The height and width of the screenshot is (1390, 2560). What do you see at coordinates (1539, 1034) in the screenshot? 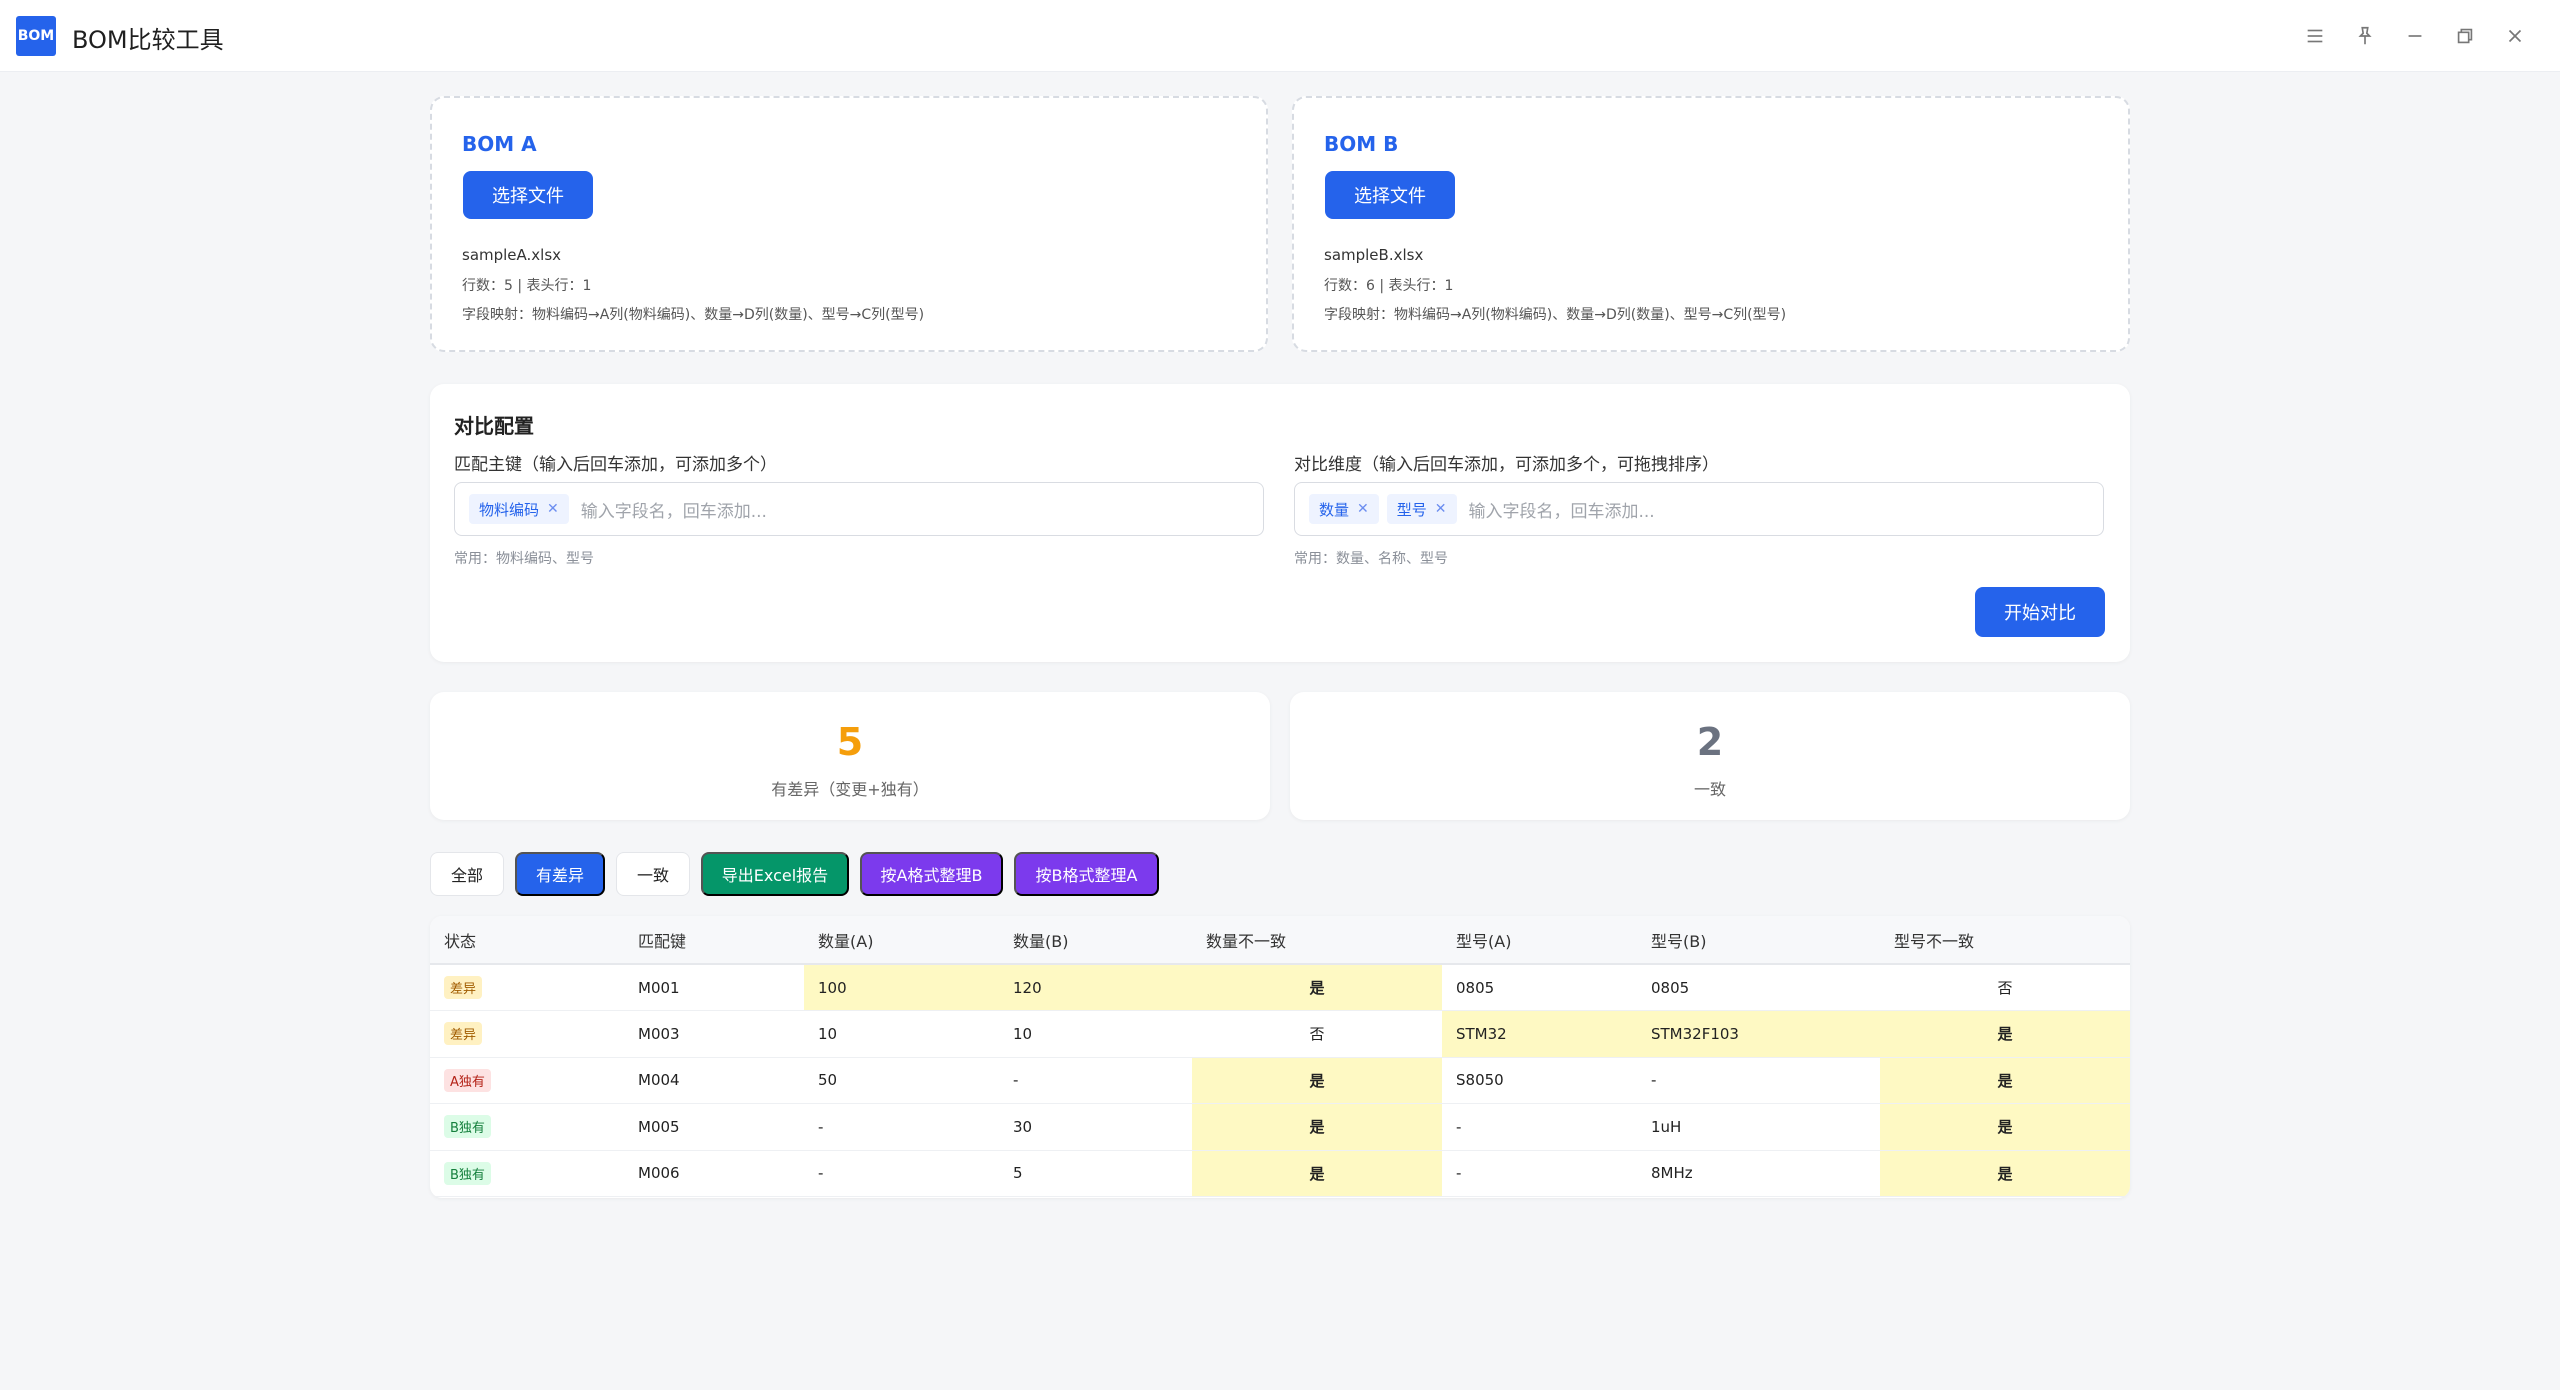
I see `cell-model-a: STM32` at bounding box center [1539, 1034].